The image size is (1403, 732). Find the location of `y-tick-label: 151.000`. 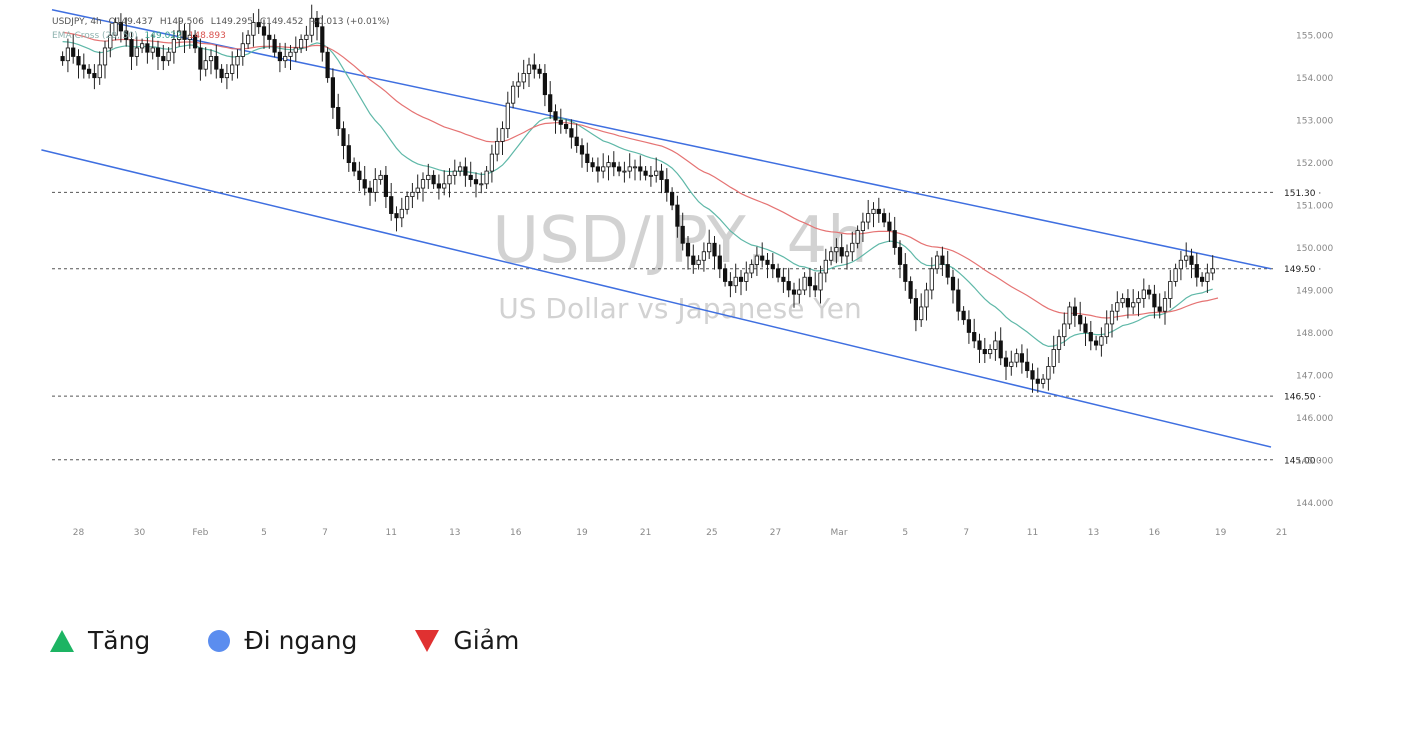

y-tick-label: 151.000 is located at coordinates (1314, 207).